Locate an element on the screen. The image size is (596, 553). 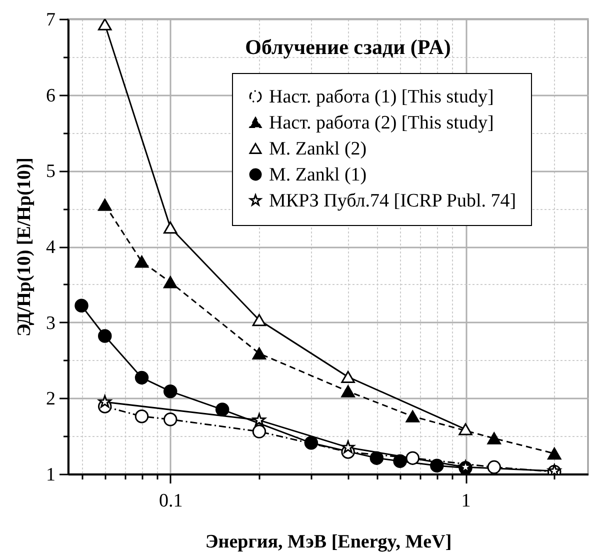
y-tick-label: 5 is located at coordinates (51, 171).